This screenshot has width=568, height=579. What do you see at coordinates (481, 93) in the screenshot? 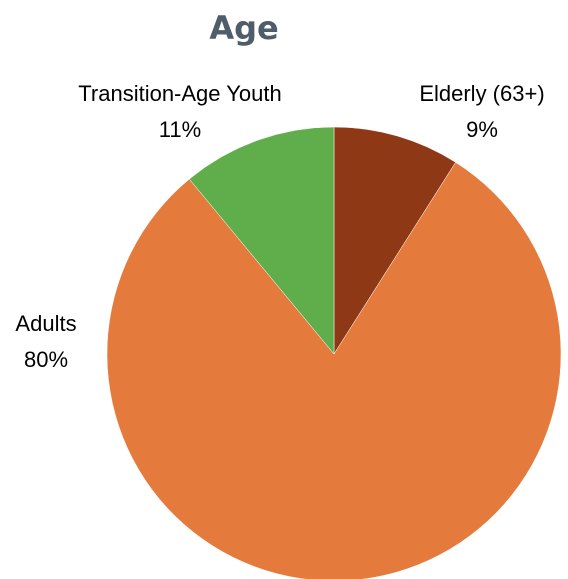
I see `slice-label: Elderly (63+)` at bounding box center [481, 93].